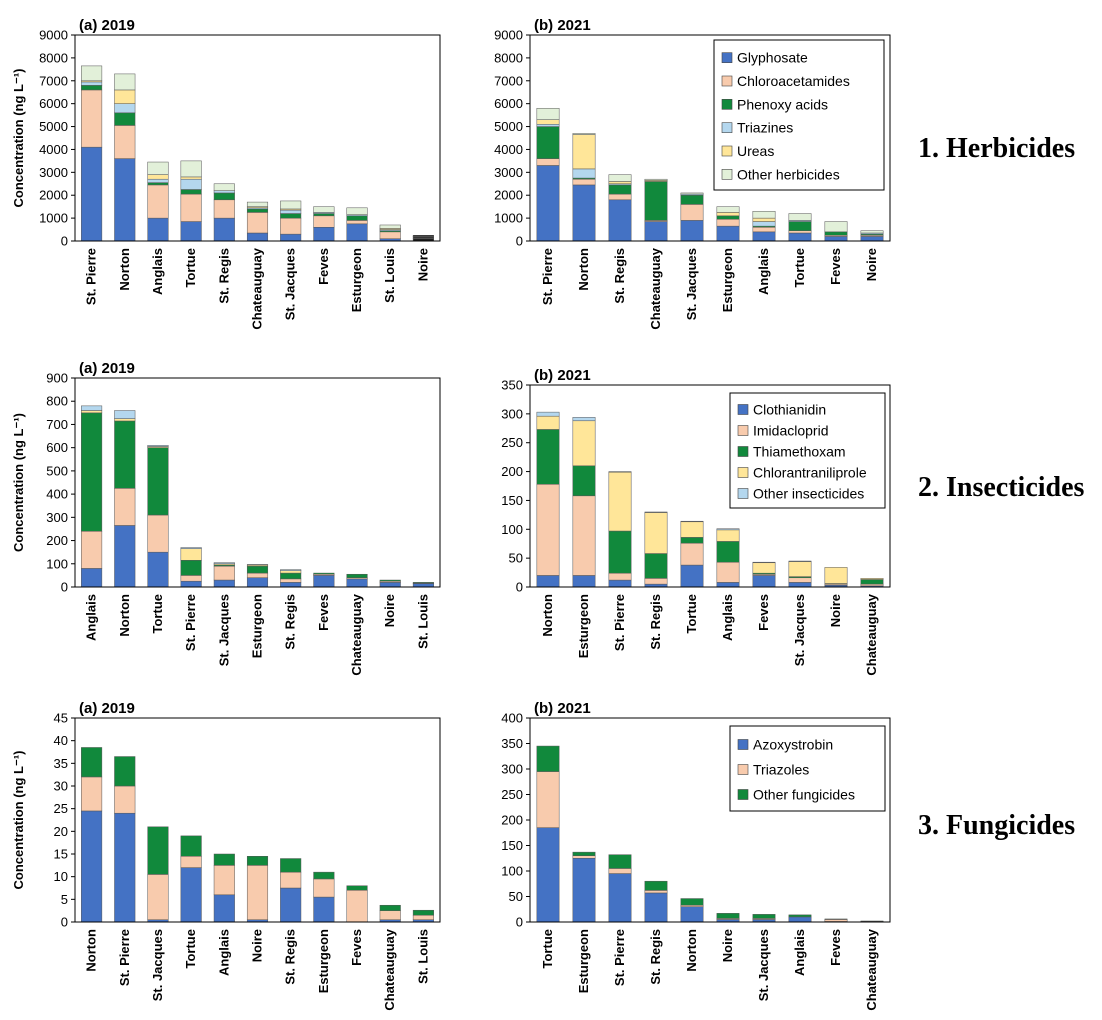  Describe the element at coordinates (728, 551) in the screenshot. I see `bar-segment-anglais-thiamethoxam` at that location.